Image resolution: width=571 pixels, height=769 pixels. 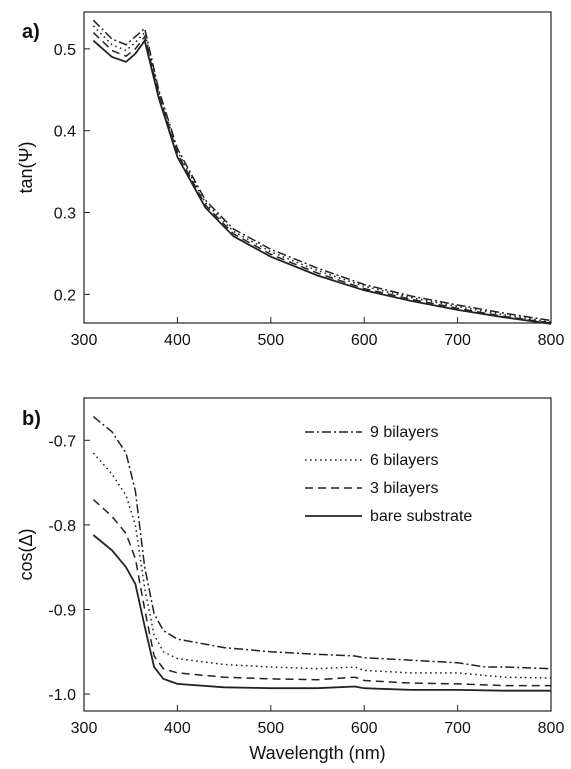 I want to click on y-tick-label: 0.4, so click(x=65, y=132).